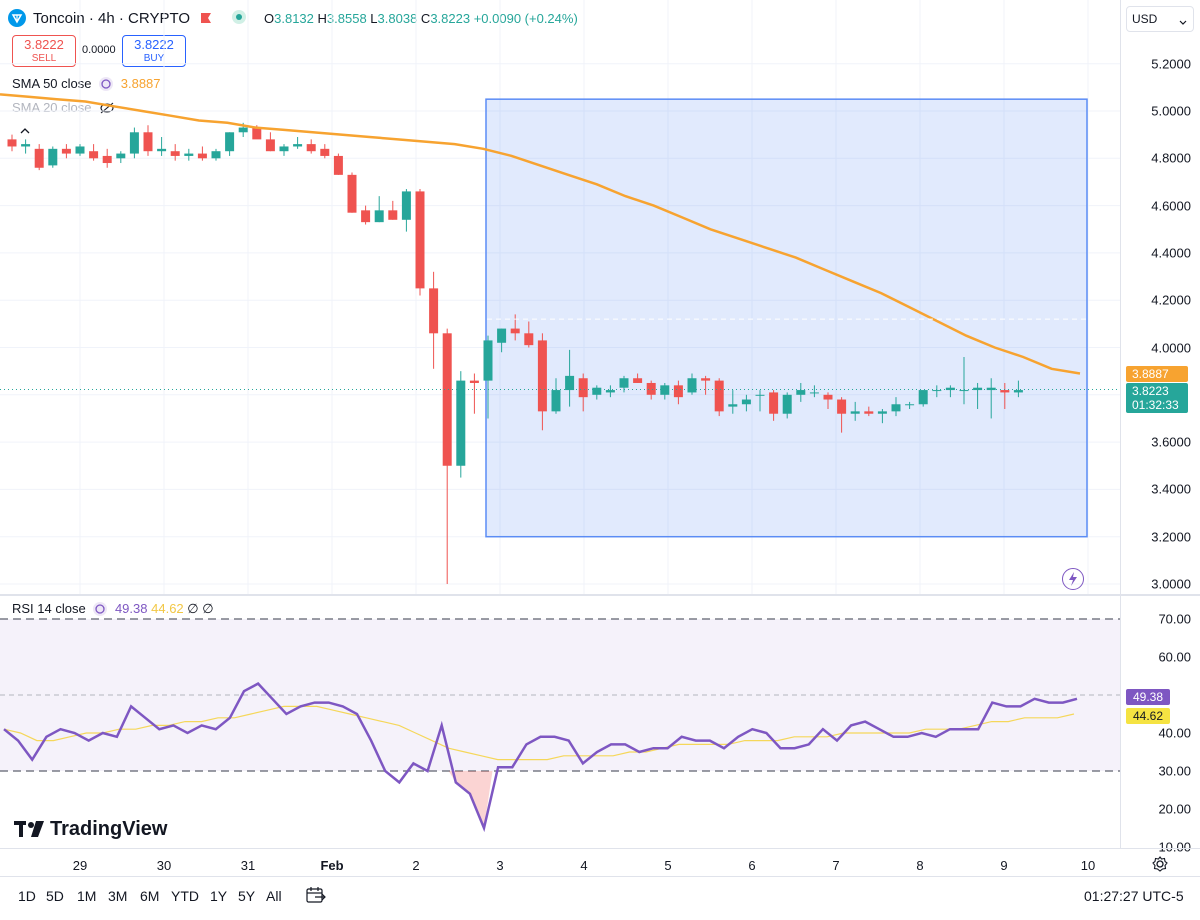  Describe the element at coordinates (294, 18) in the screenshot. I see `open-value: 3.8132` at that location.